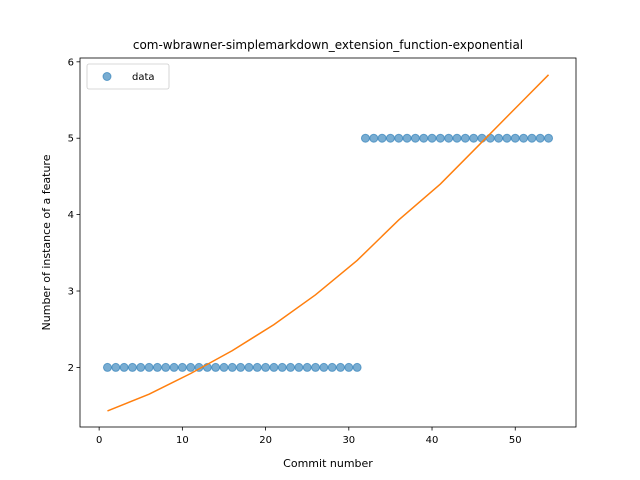 This screenshot has width=640, height=480. What do you see at coordinates (265, 440) in the screenshot?
I see `x-tick-label: 20` at bounding box center [265, 440].